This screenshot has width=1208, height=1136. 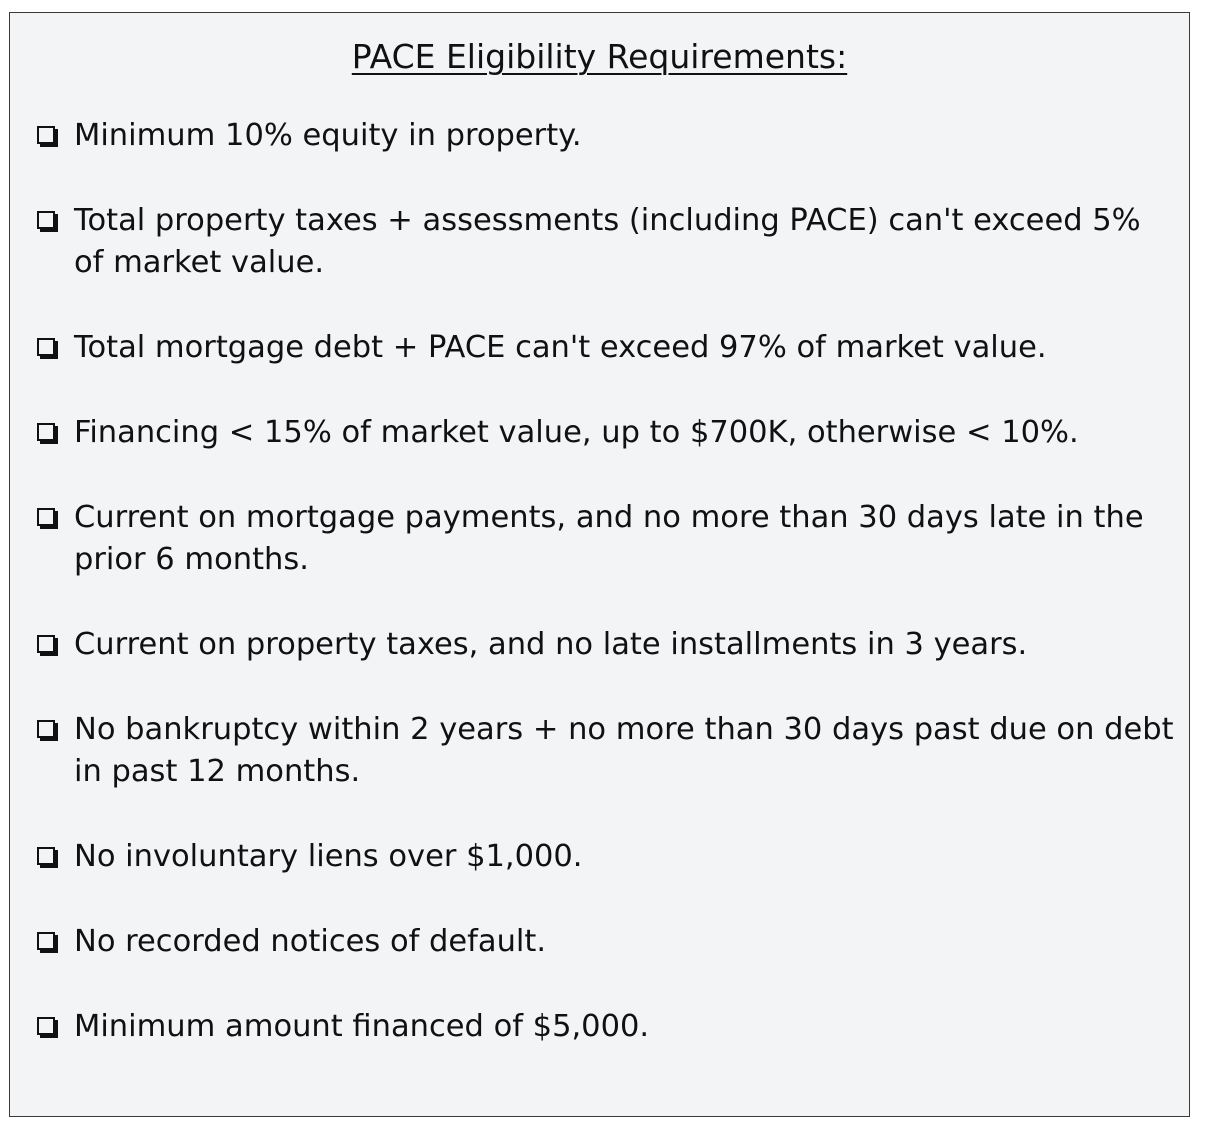 What do you see at coordinates (605, 942) in the screenshot?
I see `list-item: No recorded notices of default.` at bounding box center [605, 942].